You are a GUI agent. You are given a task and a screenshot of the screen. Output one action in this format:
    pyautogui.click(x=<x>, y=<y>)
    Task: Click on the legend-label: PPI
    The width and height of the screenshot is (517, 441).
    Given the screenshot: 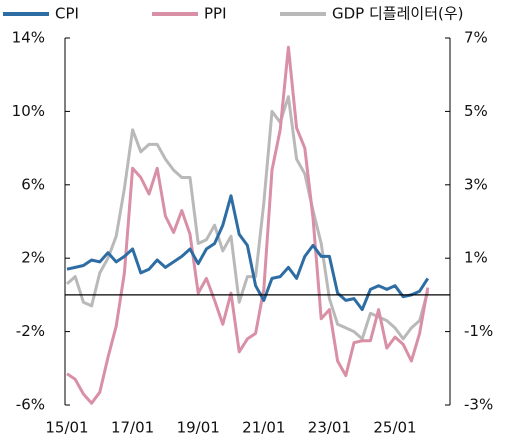 What is the action you would take?
    pyautogui.click(x=215, y=14)
    